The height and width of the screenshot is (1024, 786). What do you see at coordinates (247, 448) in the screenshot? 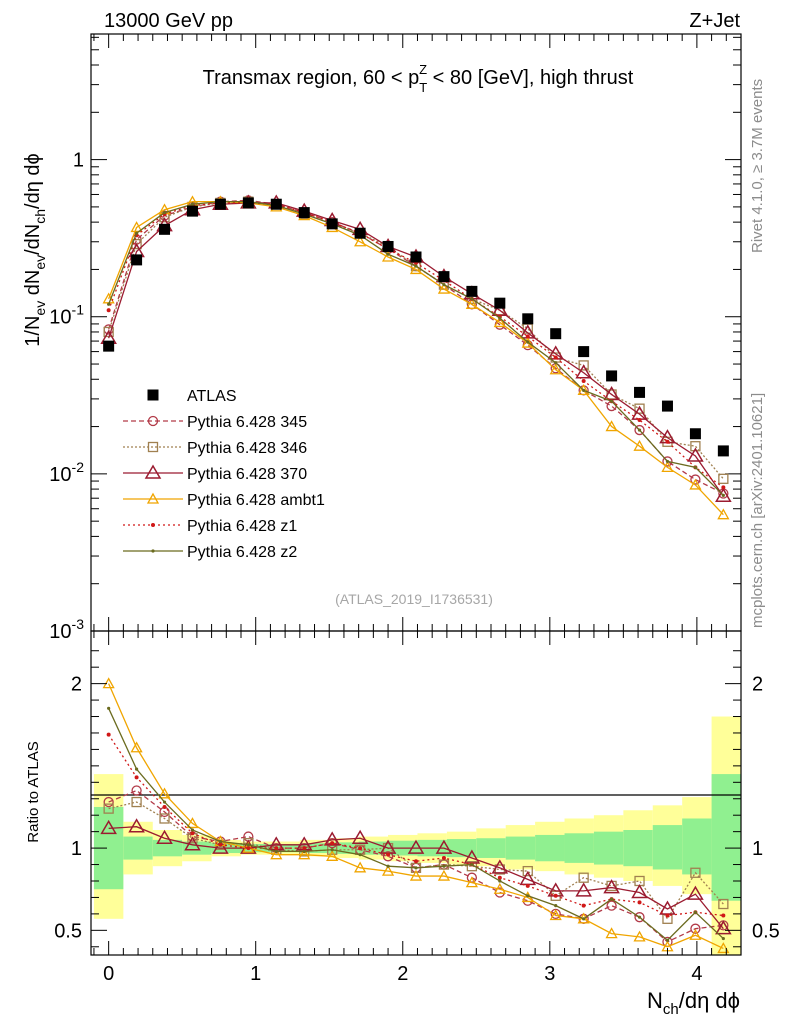
I see `legend-label: Pythia 6.428 346` at bounding box center [247, 448].